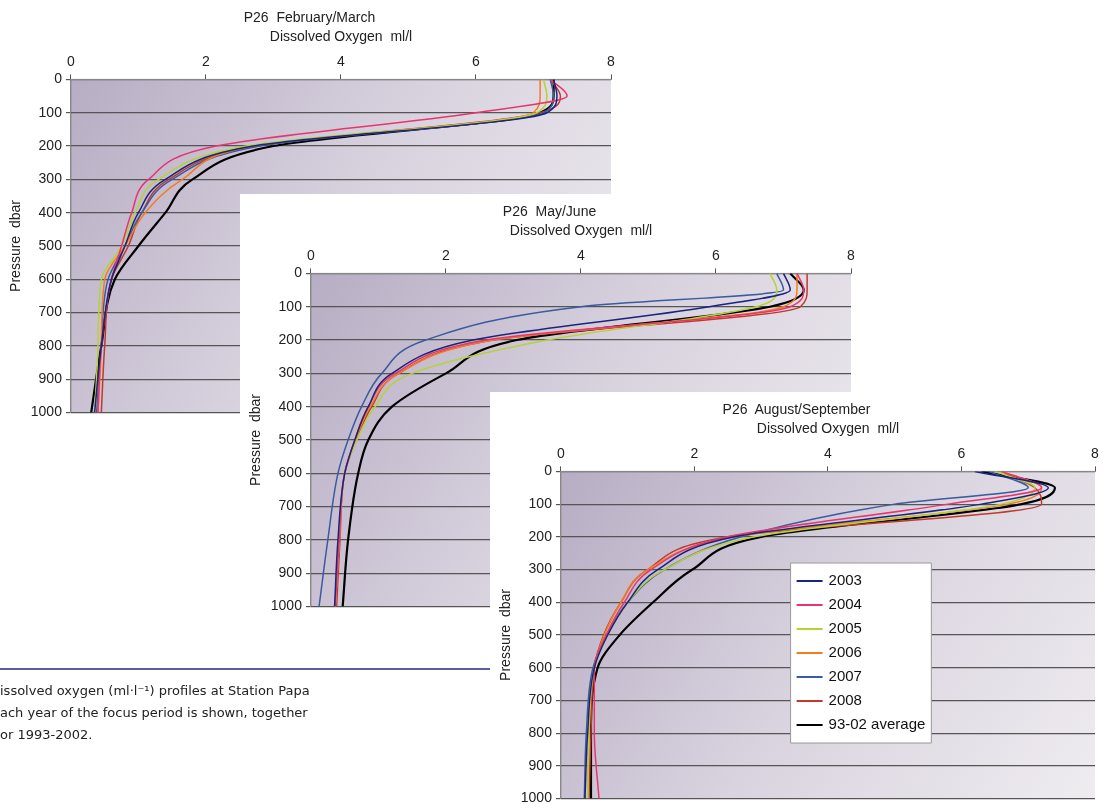 The height and width of the screenshot is (811, 1109). I want to click on legend-label: 2005, so click(845, 628).